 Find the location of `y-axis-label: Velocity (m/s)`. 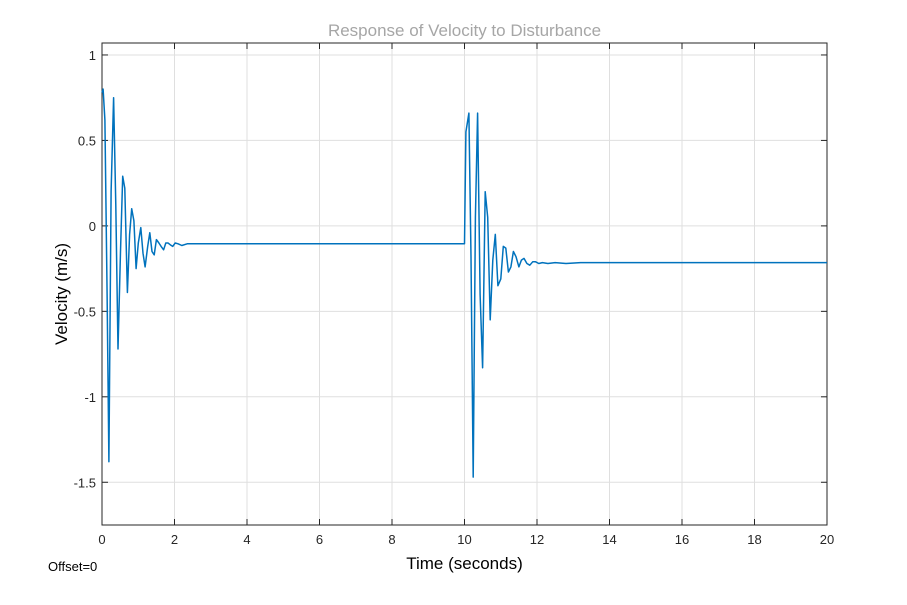

y-axis-label: Velocity (m/s) is located at coordinates (61, 294).